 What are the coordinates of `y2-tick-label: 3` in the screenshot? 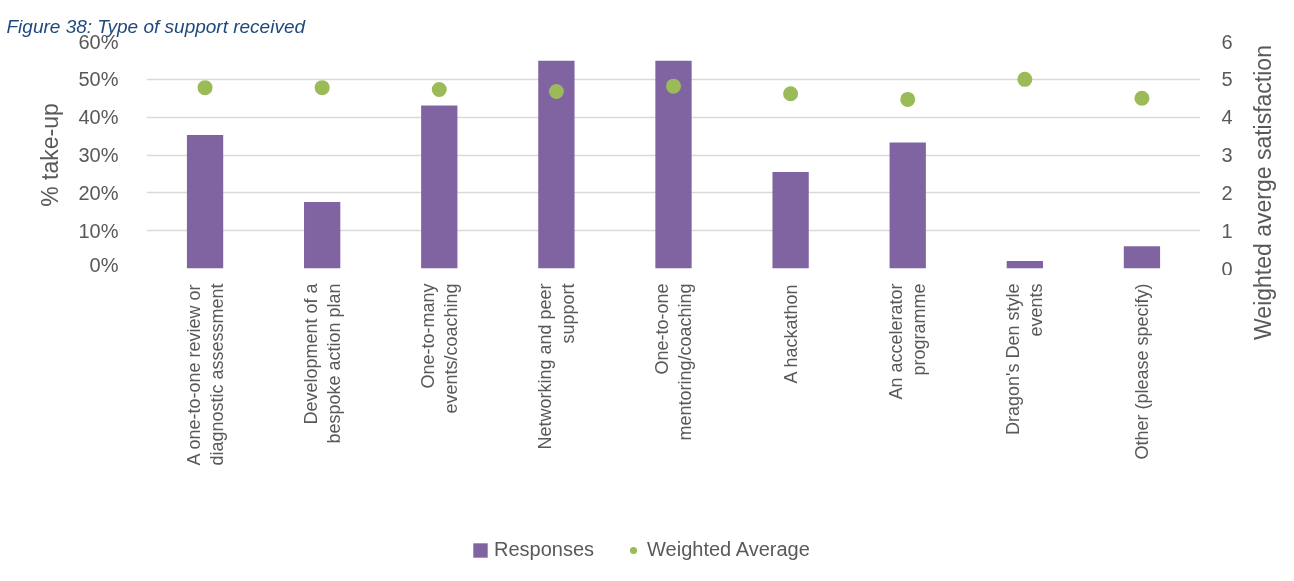 It's located at (1227, 155).